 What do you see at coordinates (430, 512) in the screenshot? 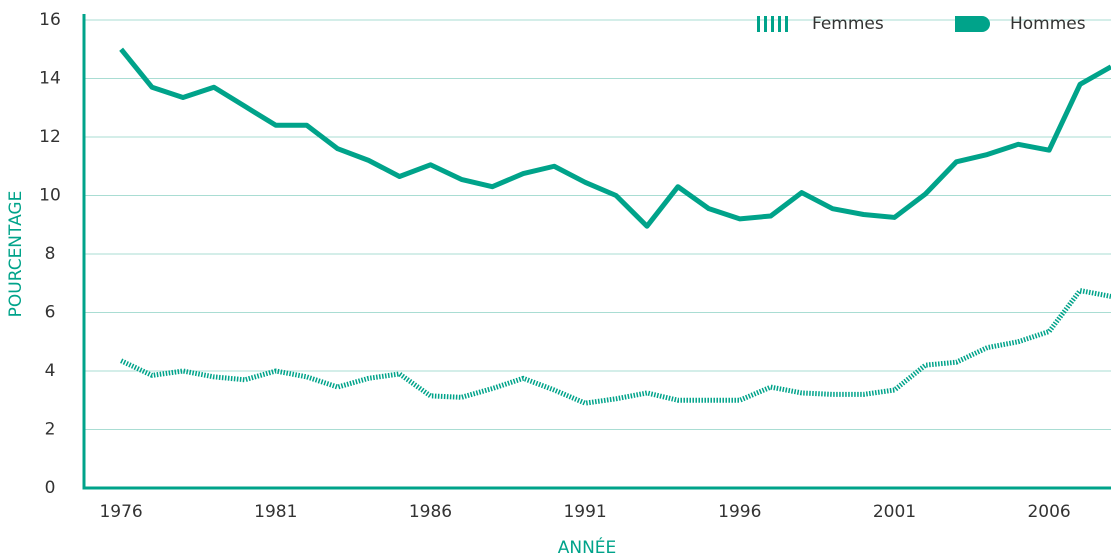
I see `x-tick-label: 1986` at bounding box center [430, 512].